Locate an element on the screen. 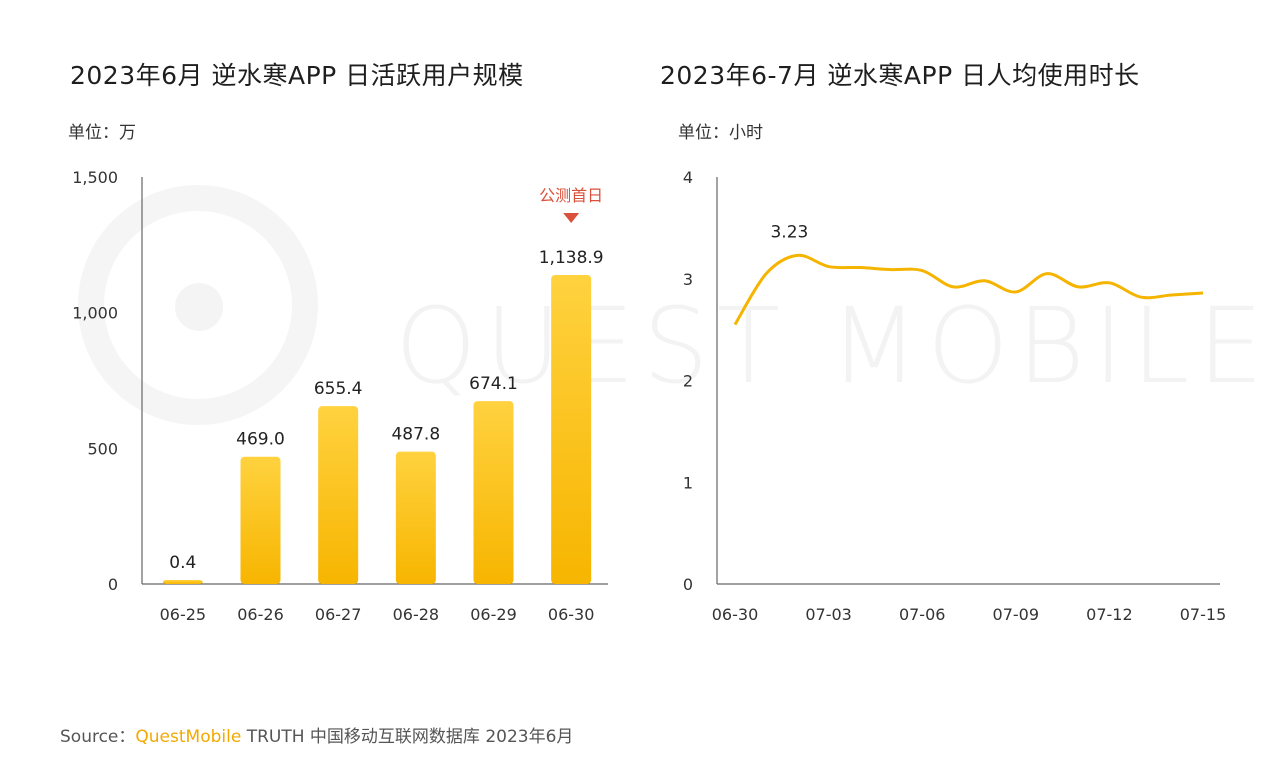 Image resolution: width=1280 pixels, height=768 pixels. y-tick-label: 500 is located at coordinates (102, 448).